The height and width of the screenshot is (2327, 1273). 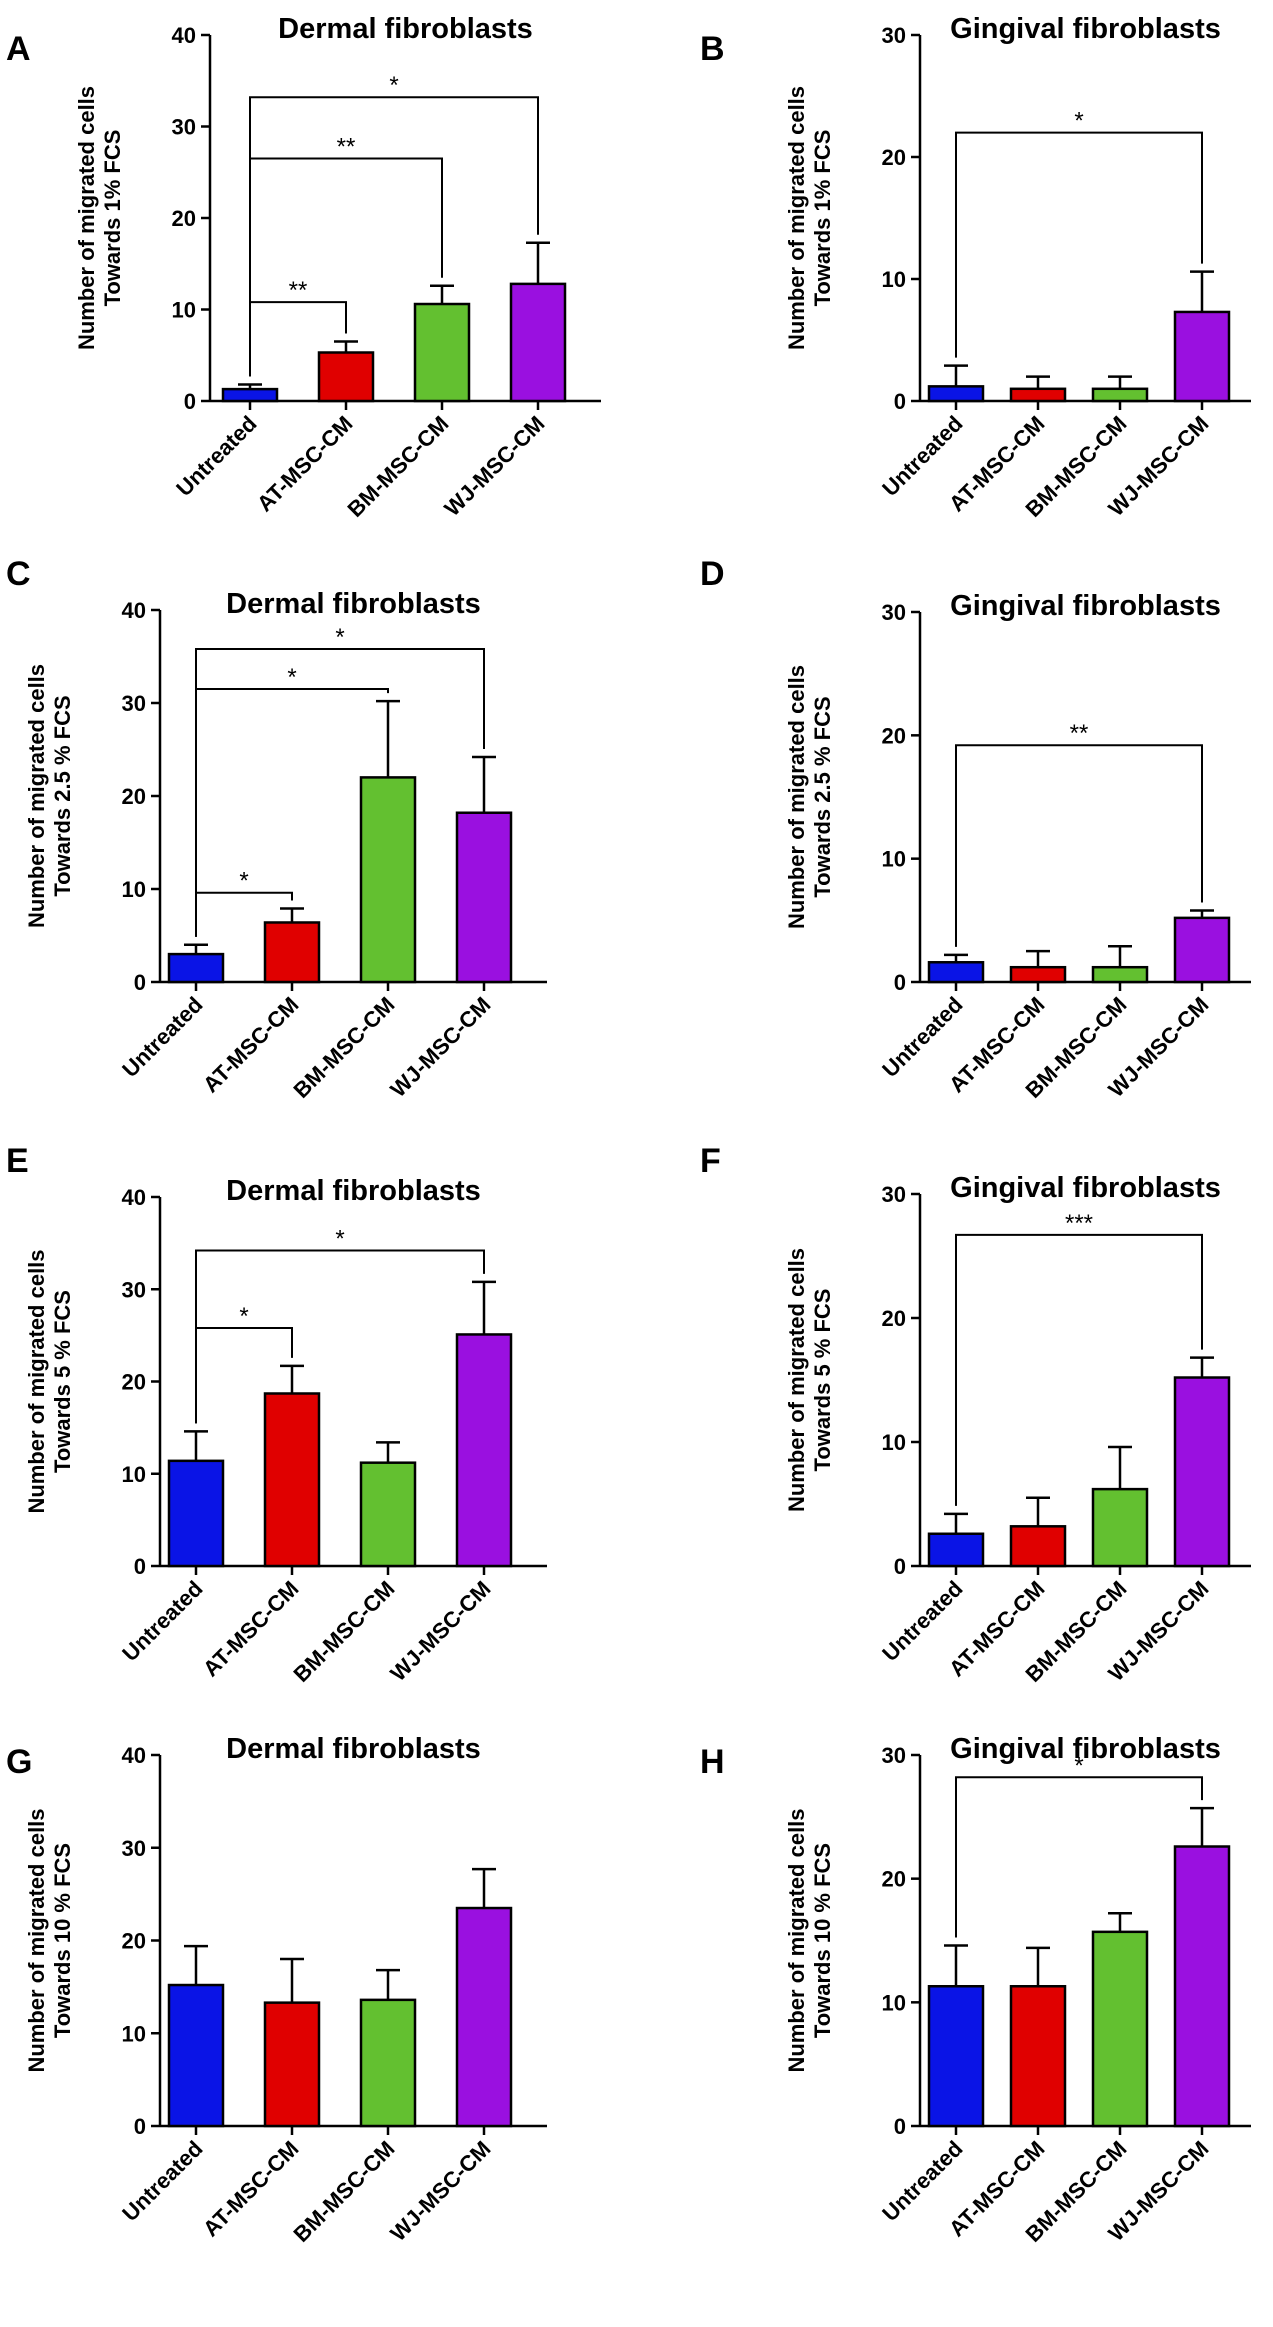 I want to click on panel-letter: E, so click(x=17, y=1161).